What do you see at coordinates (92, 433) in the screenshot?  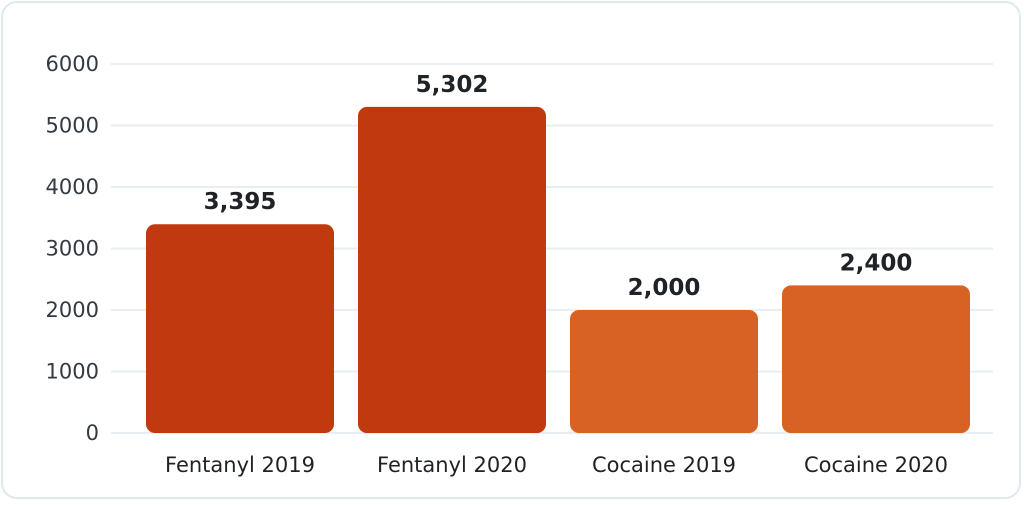 I see `y-tick-label: 0` at bounding box center [92, 433].